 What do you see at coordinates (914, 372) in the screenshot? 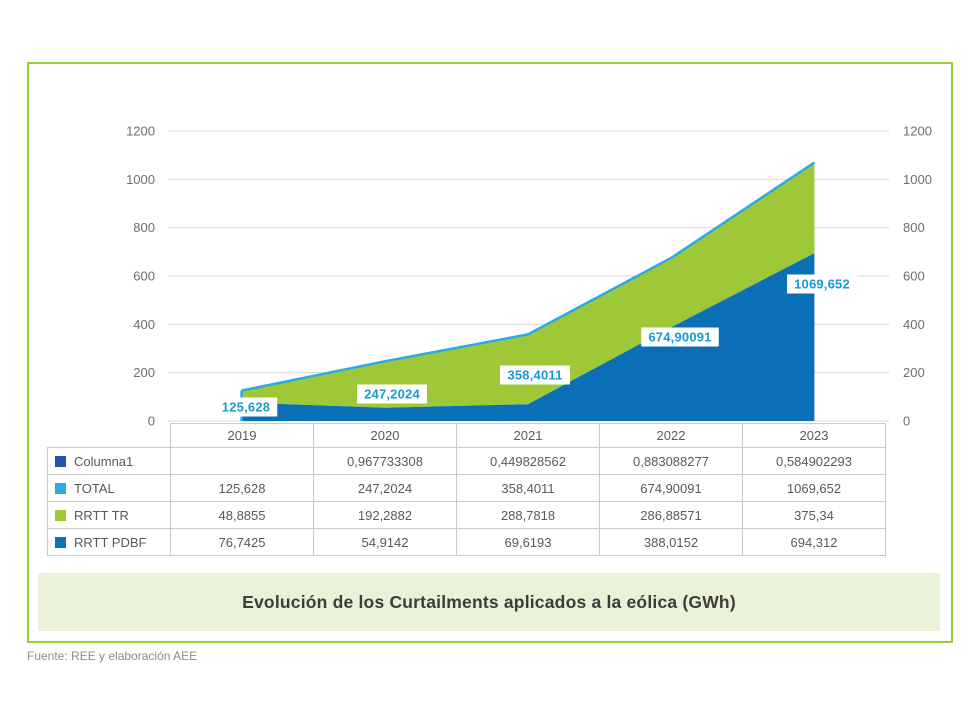
I see `y-axis-label-right: 200` at bounding box center [914, 372].